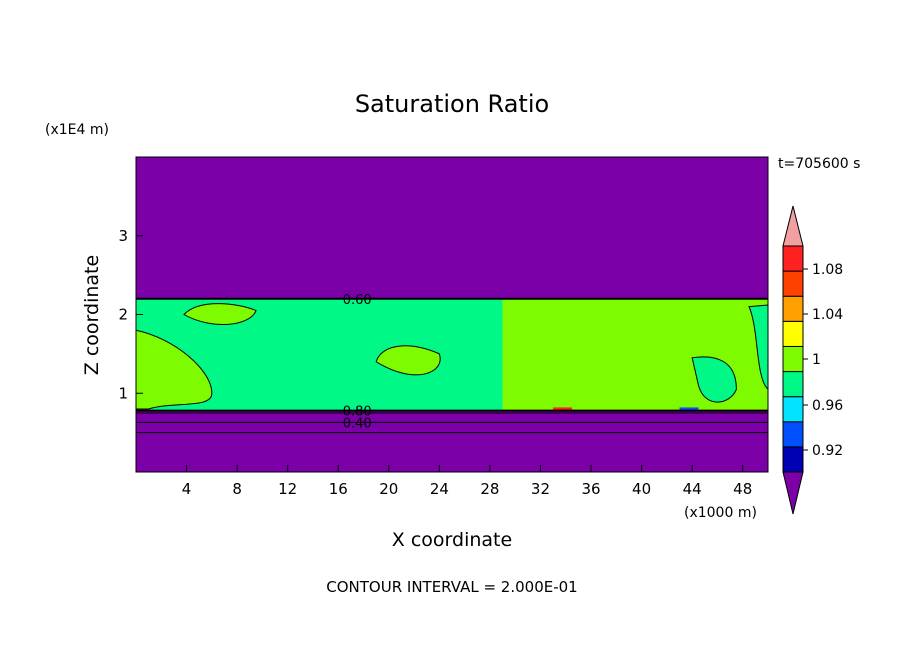 The width and height of the screenshot is (904, 654). What do you see at coordinates (452, 540) in the screenshot?
I see `x-axis-label: X coordinate` at bounding box center [452, 540].